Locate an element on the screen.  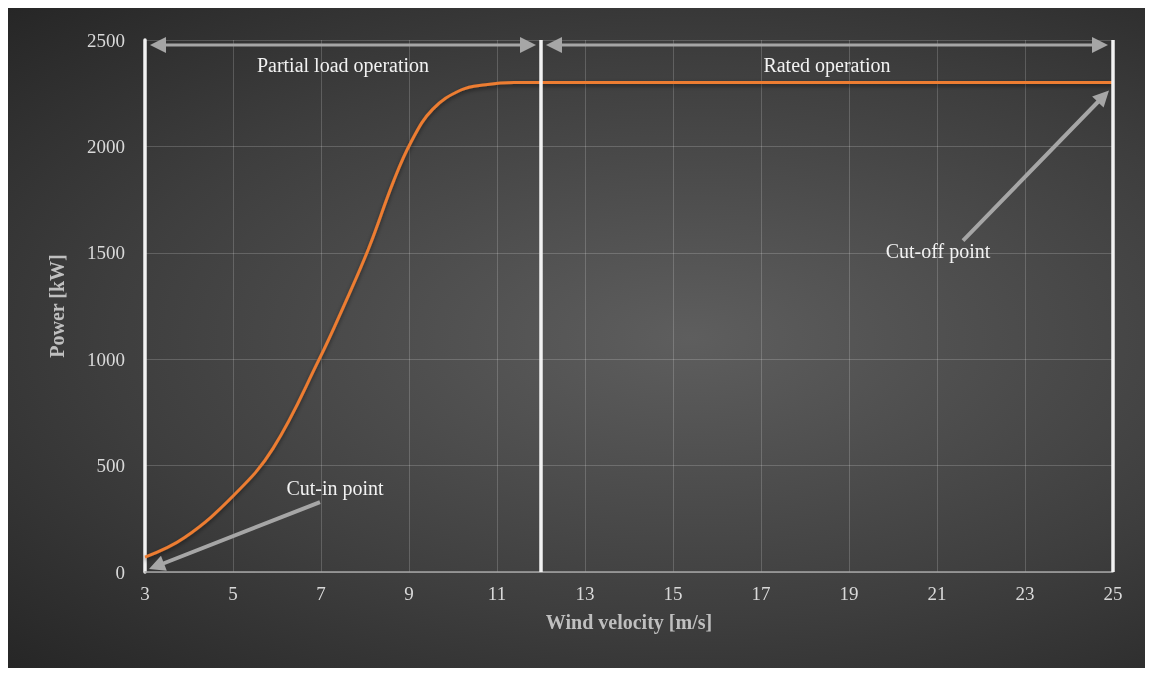
x-tick-label: 3 is located at coordinates (145, 593).